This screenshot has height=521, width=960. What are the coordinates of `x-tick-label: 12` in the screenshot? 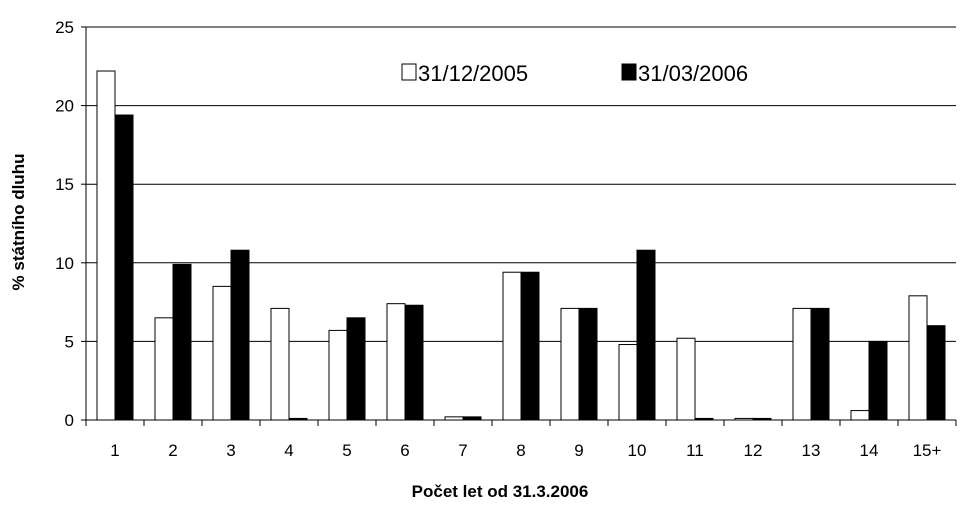 It's located at (753, 450).